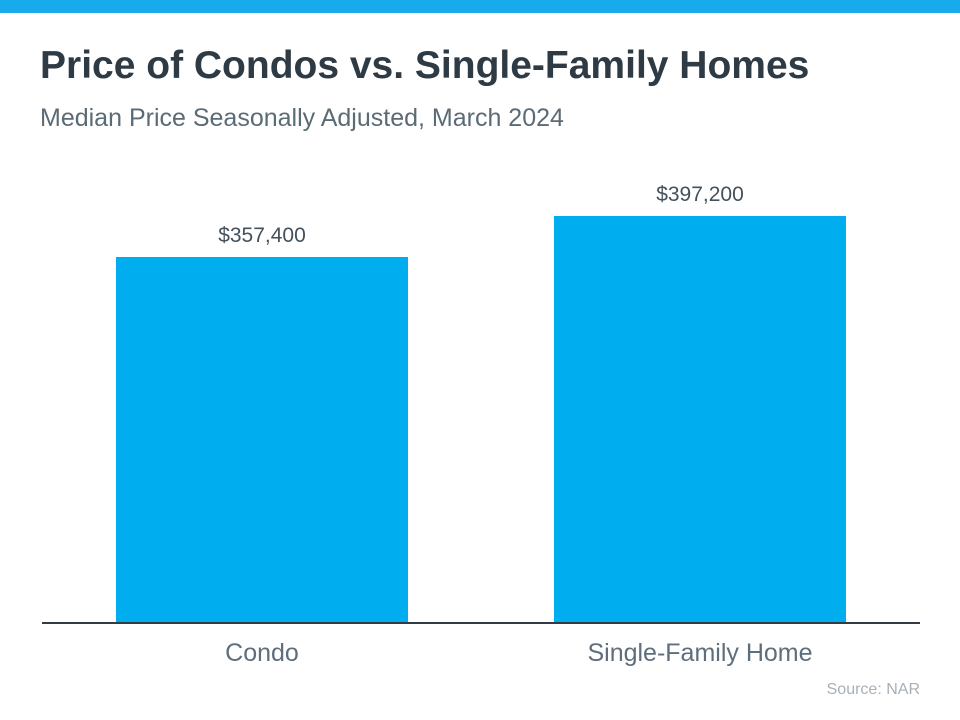  What do you see at coordinates (480, 6) in the screenshot?
I see `top-accent-bar` at bounding box center [480, 6].